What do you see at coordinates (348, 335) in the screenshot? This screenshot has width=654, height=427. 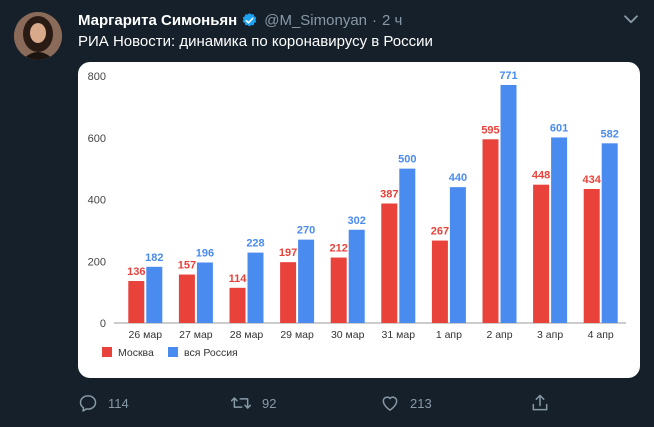 I see `x-tick-label: 30 мар` at bounding box center [348, 335].